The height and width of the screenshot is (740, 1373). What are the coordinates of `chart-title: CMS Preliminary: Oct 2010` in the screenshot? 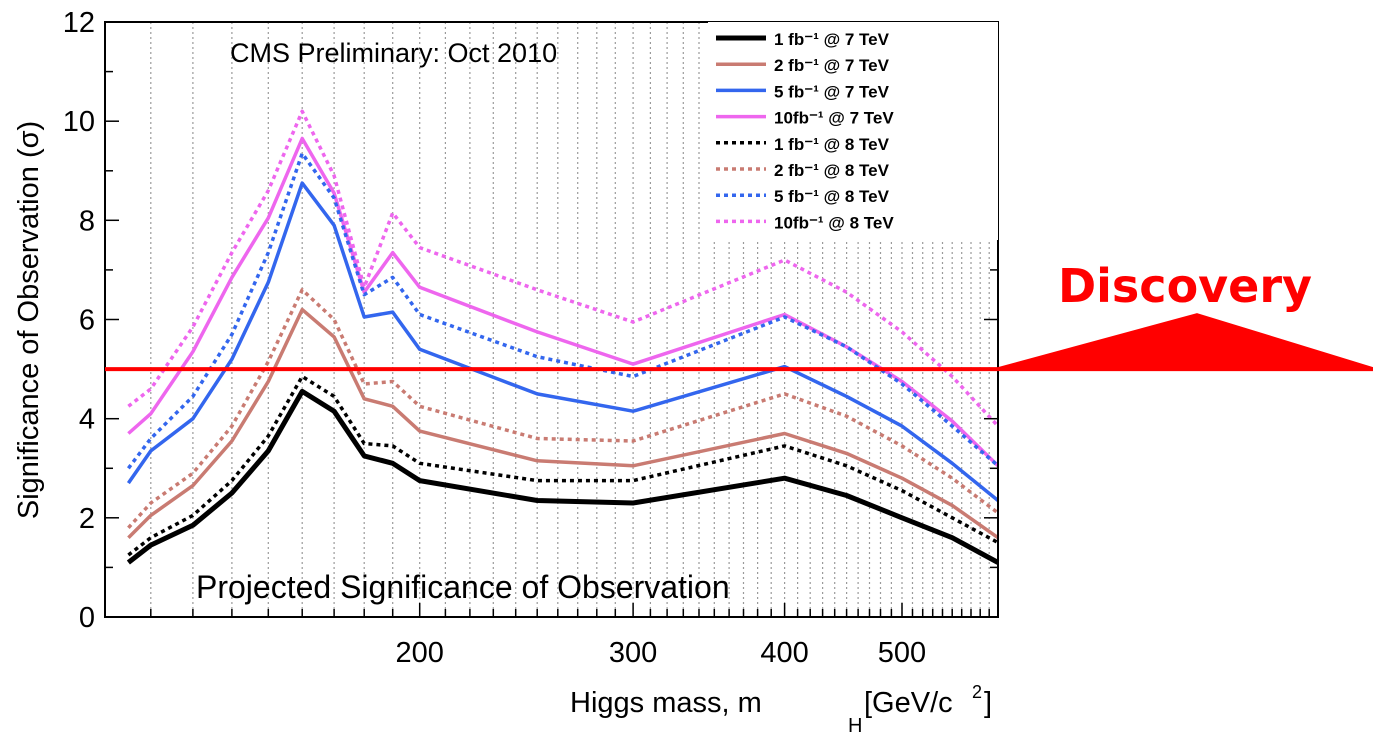 It's located at (393, 53).